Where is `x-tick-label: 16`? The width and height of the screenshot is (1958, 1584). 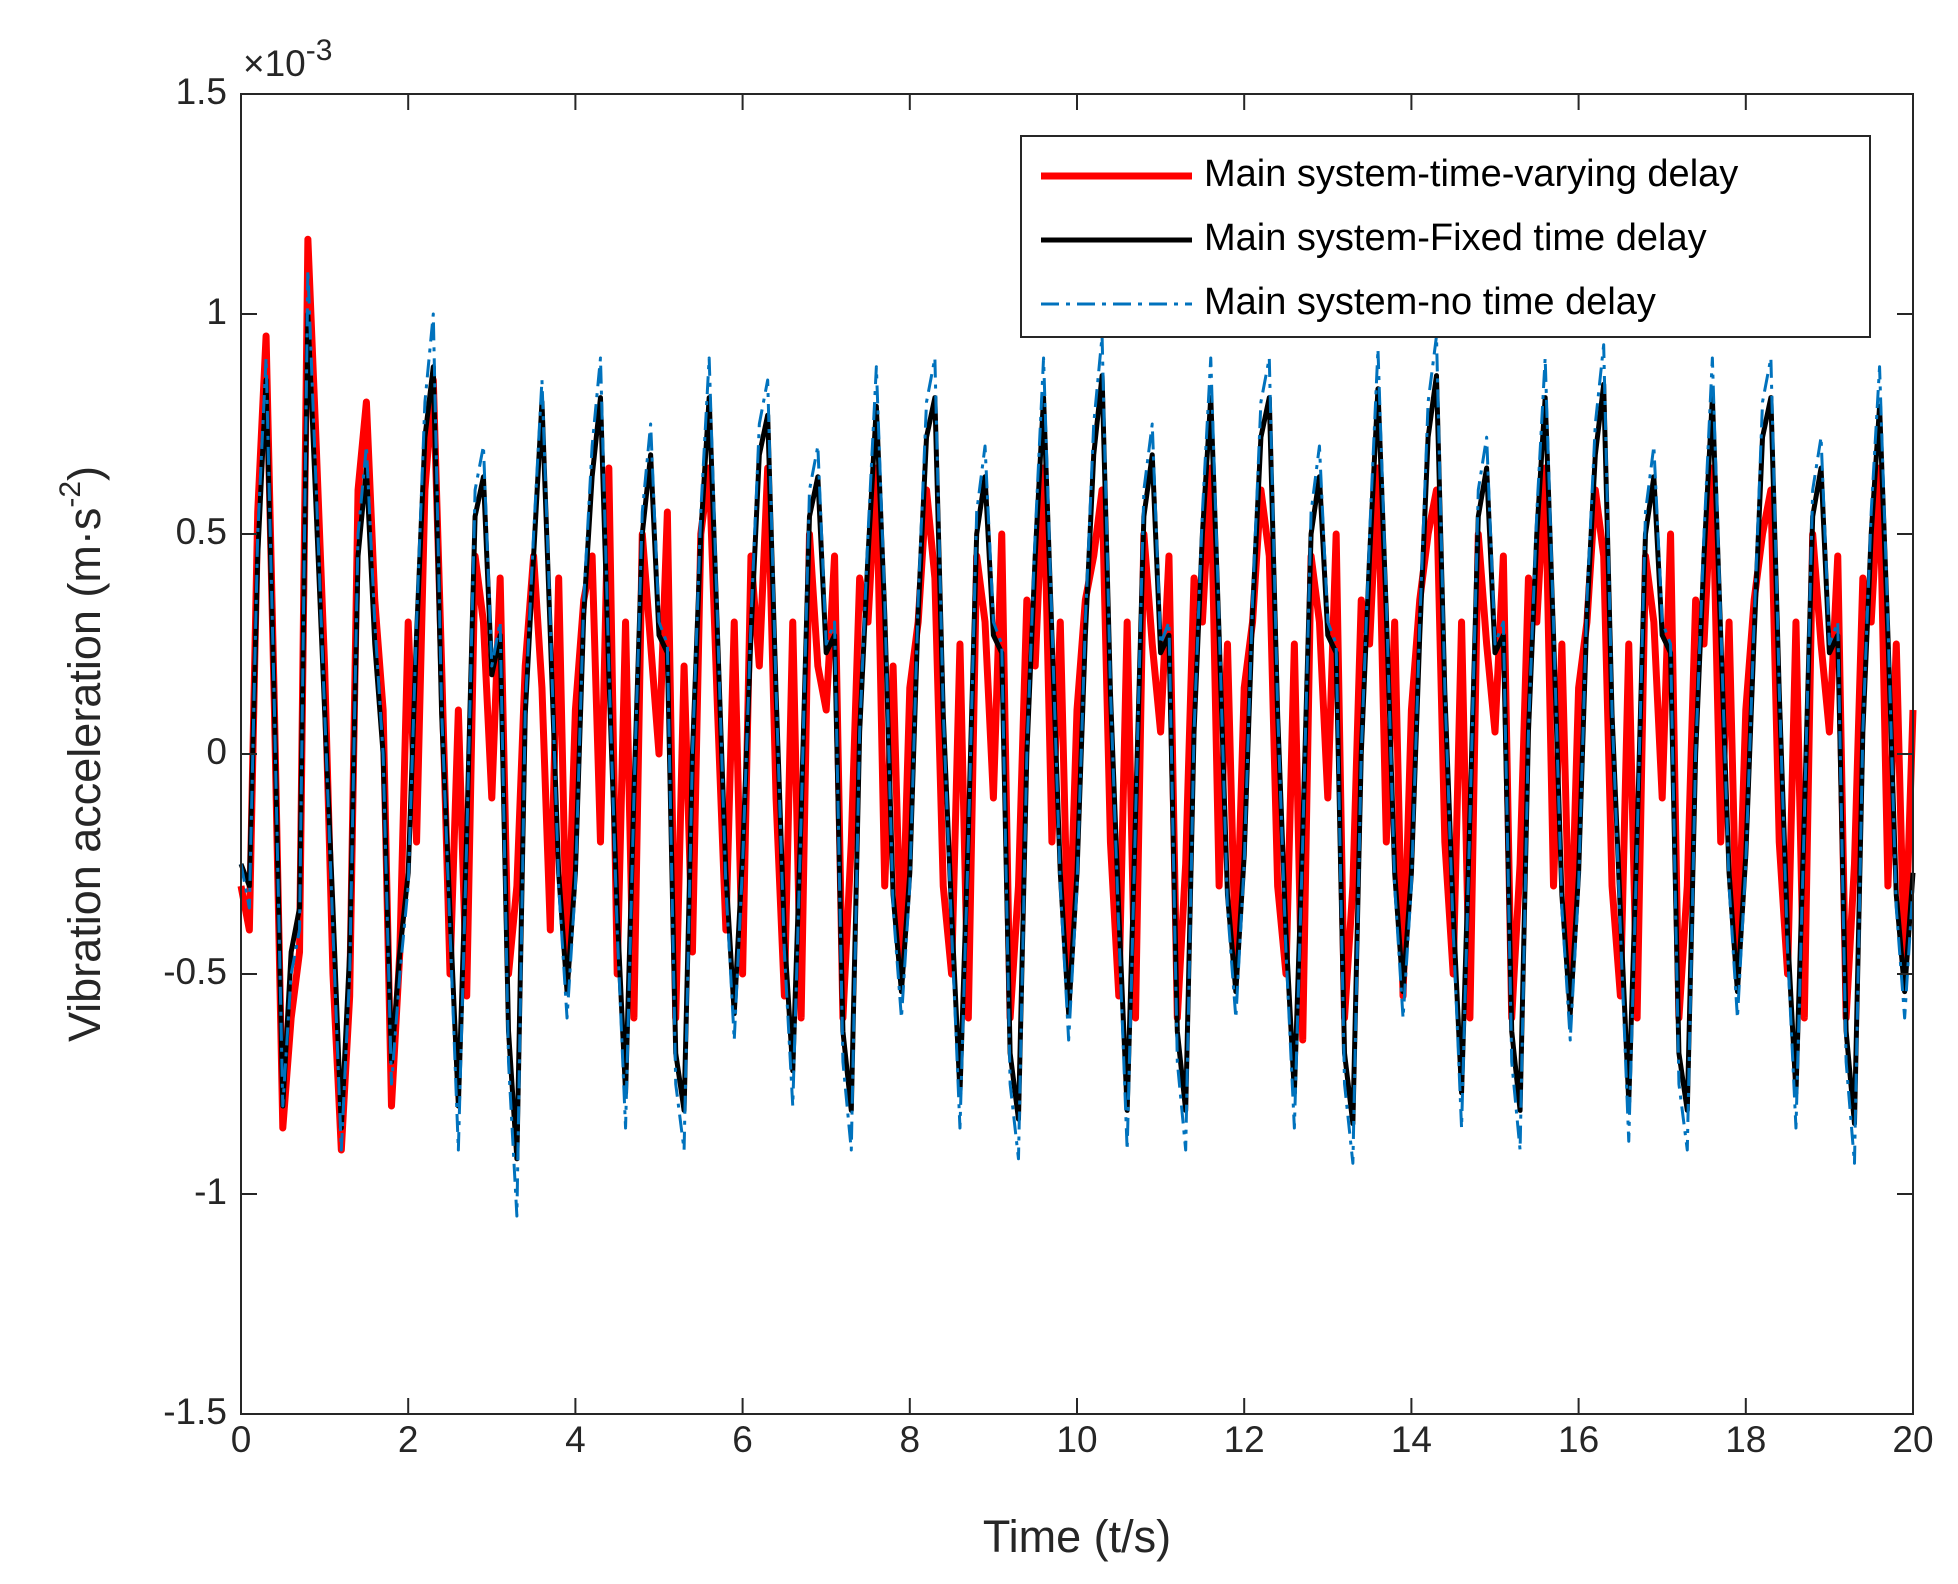 x-tick-label: 16 is located at coordinates (1578, 1439).